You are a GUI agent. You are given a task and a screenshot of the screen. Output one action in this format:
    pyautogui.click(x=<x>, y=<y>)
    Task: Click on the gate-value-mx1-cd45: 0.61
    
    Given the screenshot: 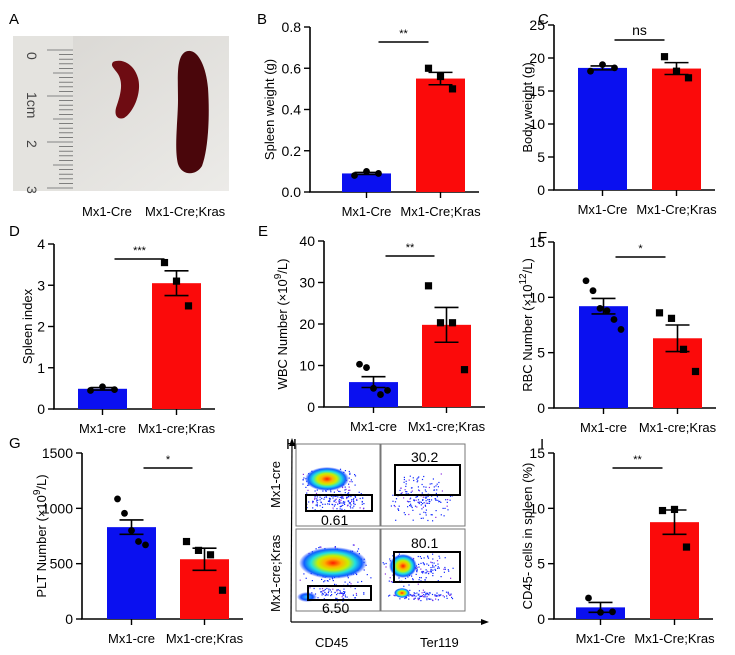 What is the action you would take?
    pyautogui.click(x=334, y=520)
    